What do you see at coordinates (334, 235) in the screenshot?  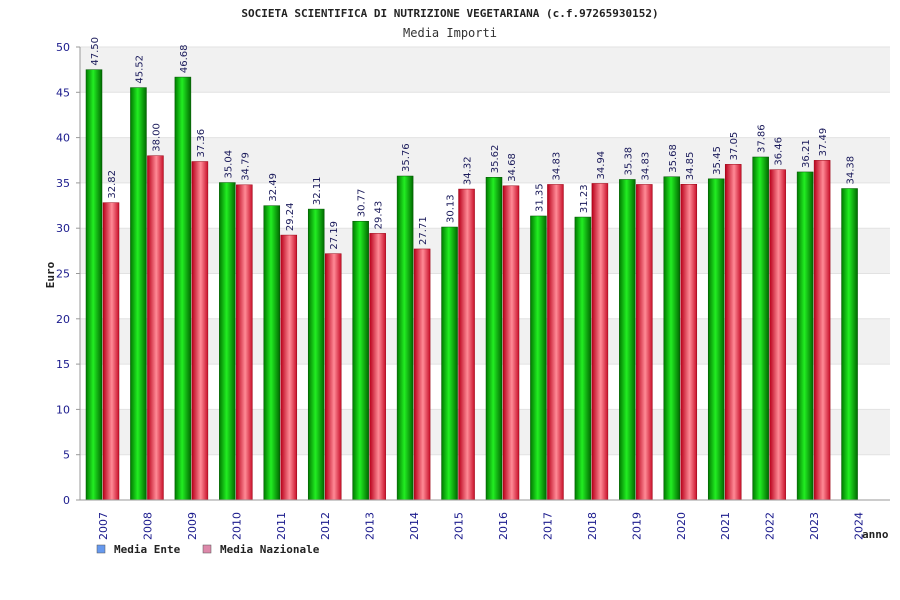 I see `data-label: 27.19` at bounding box center [334, 235].